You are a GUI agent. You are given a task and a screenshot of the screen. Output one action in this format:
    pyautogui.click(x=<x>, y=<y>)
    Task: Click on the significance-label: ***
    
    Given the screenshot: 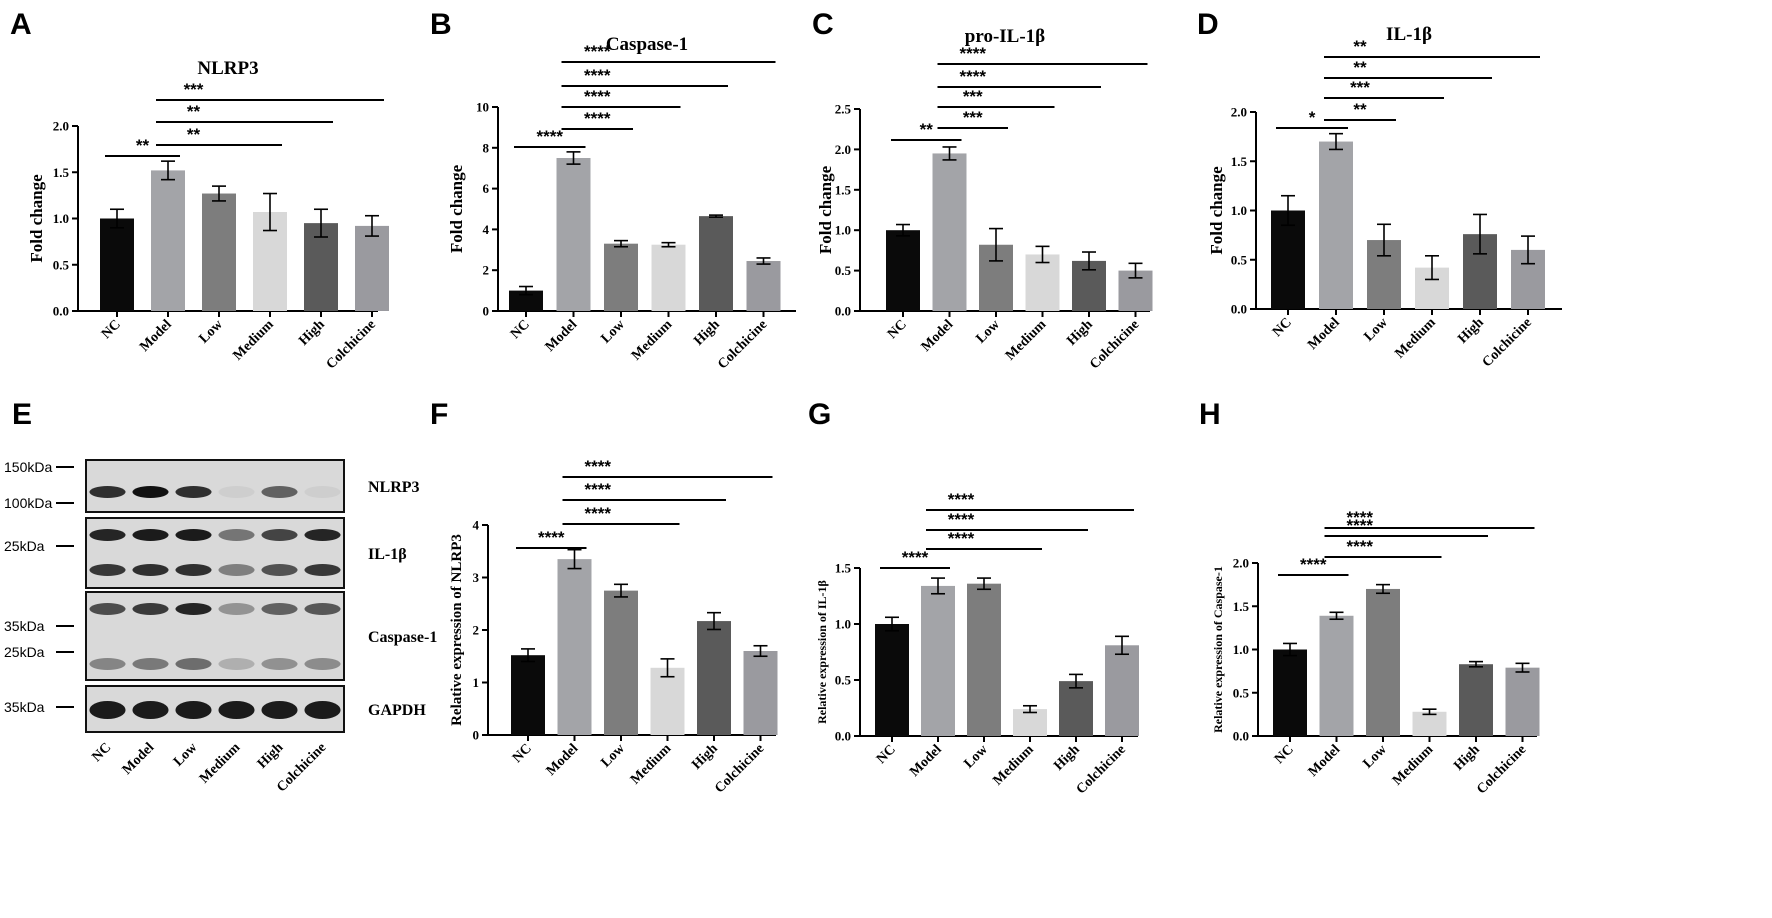 What is the action you would take?
    pyautogui.click(x=194, y=89)
    